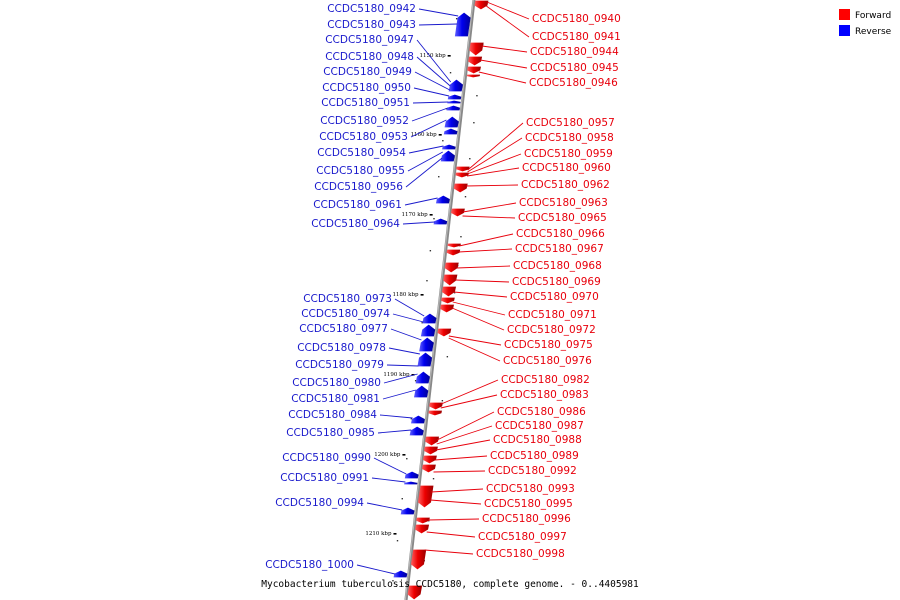 The height and width of the screenshot is (600, 900). I want to click on forward-gene-label: CCDC5180_0959, so click(568, 154).